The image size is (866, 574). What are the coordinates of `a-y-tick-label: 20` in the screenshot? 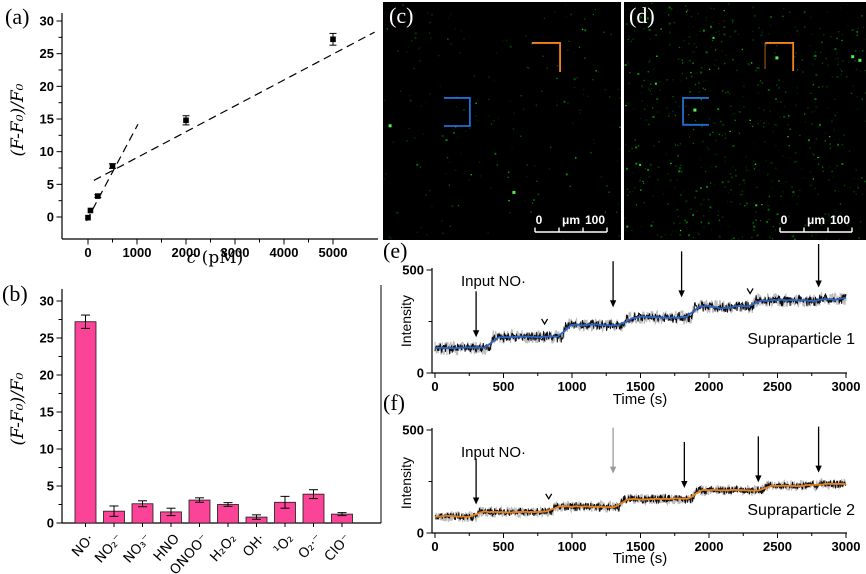 It's located at (47, 86).